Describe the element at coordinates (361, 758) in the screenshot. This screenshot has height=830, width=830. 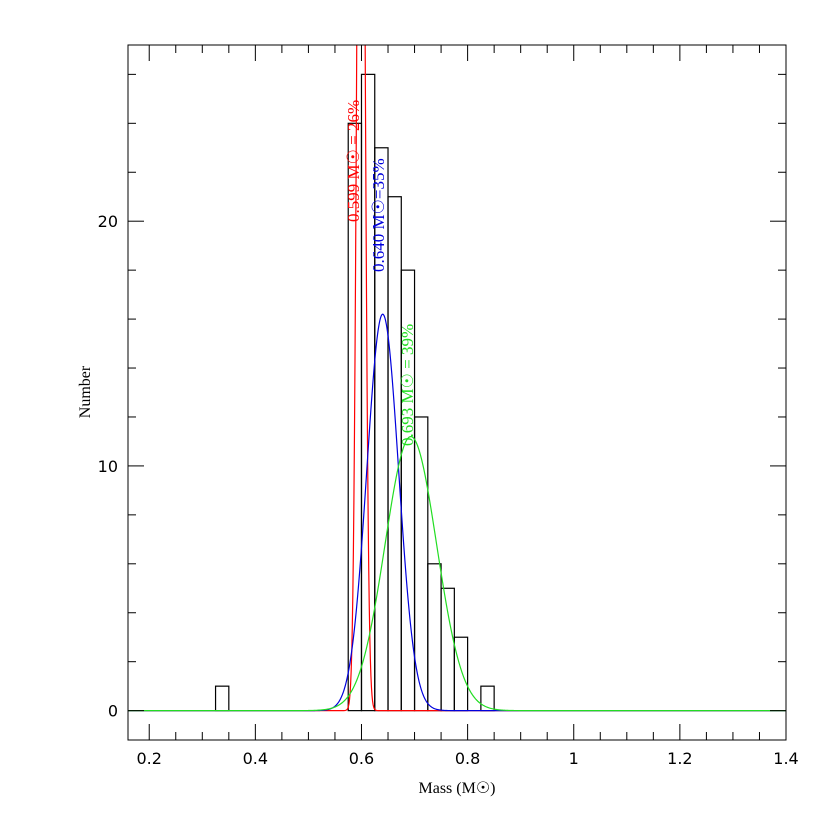
I see `x-tick-label: 0.6` at that location.